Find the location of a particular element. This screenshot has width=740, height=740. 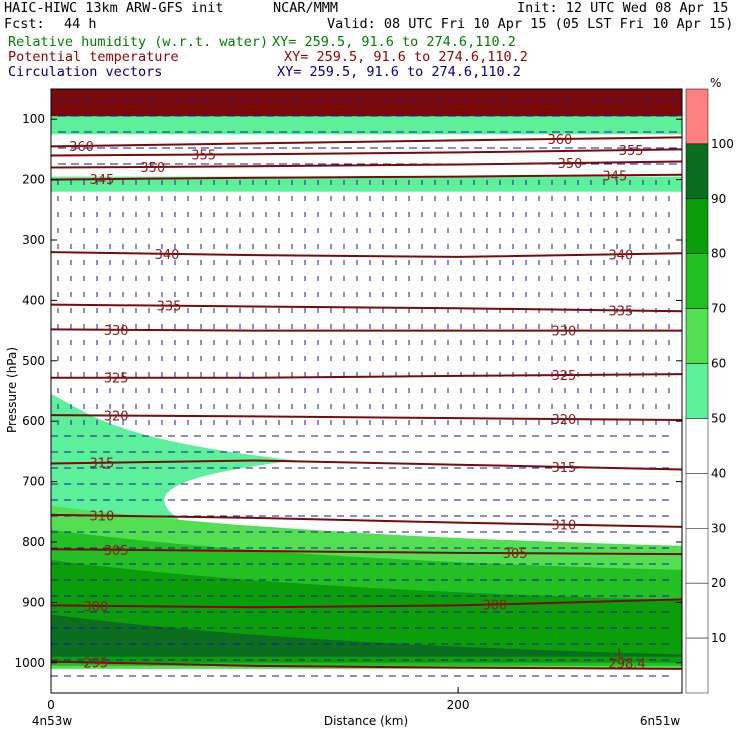

org-label: NCAR/MMM is located at coordinates (306, 8).